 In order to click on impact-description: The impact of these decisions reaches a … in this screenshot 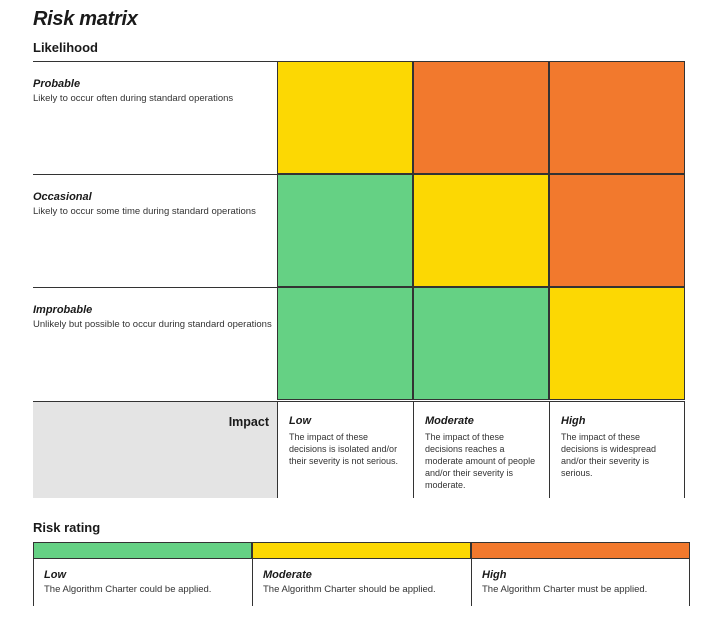, I will do `click(480, 461)`.